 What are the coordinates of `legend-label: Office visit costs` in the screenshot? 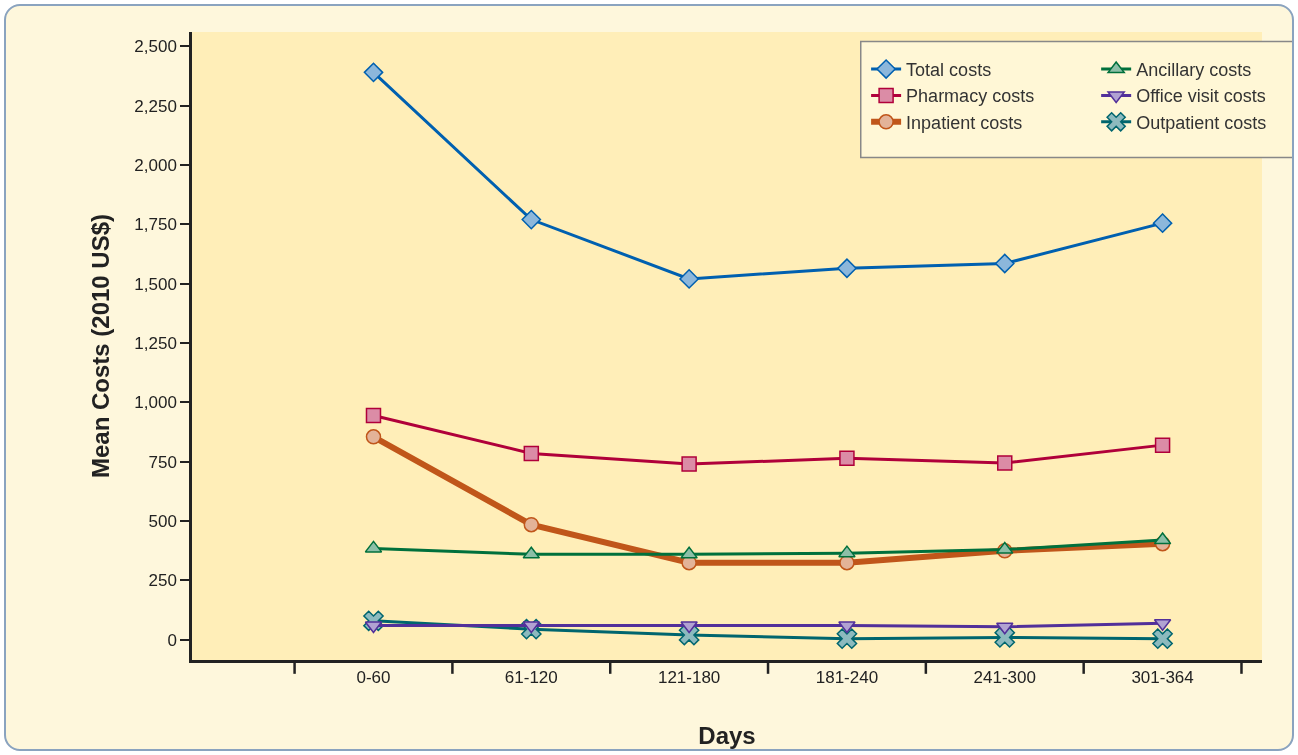 It's located at (1201, 96).